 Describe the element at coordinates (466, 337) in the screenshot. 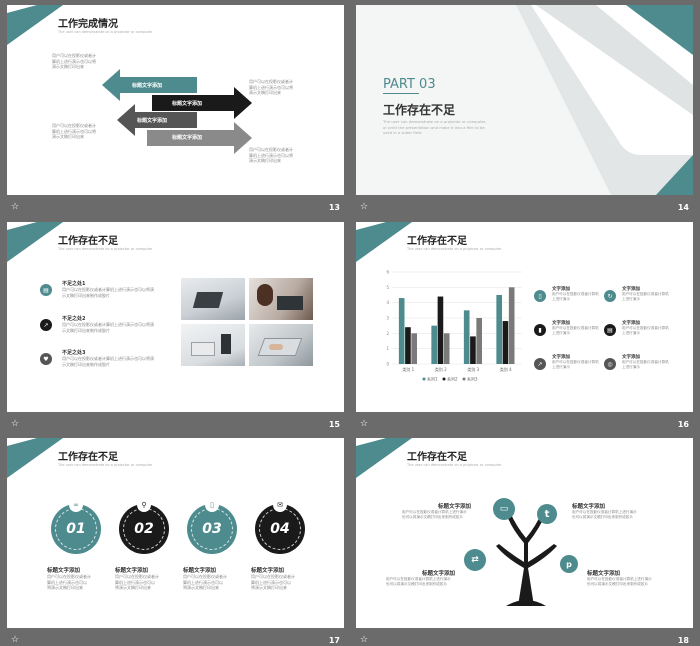

I see `bar-系列1-类别 3` at that location.